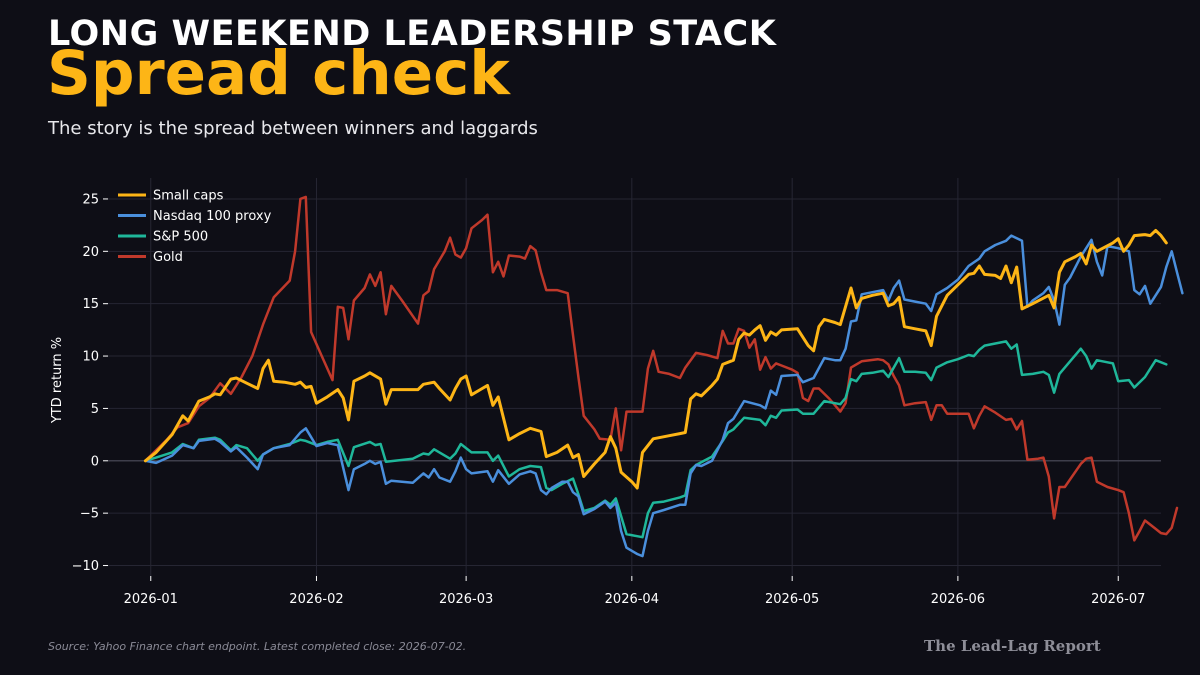 The image size is (1200, 675). Describe the element at coordinates (316, 599) in the screenshot. I see `x-tick-label: 2026-02` at that location.